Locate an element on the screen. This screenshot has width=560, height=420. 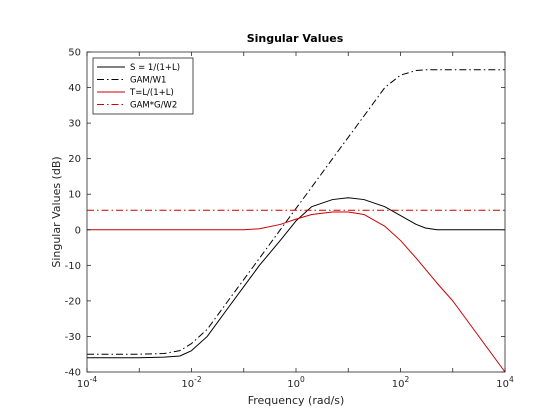
x-tick-label: 10² is located at coordinates (401, 382).